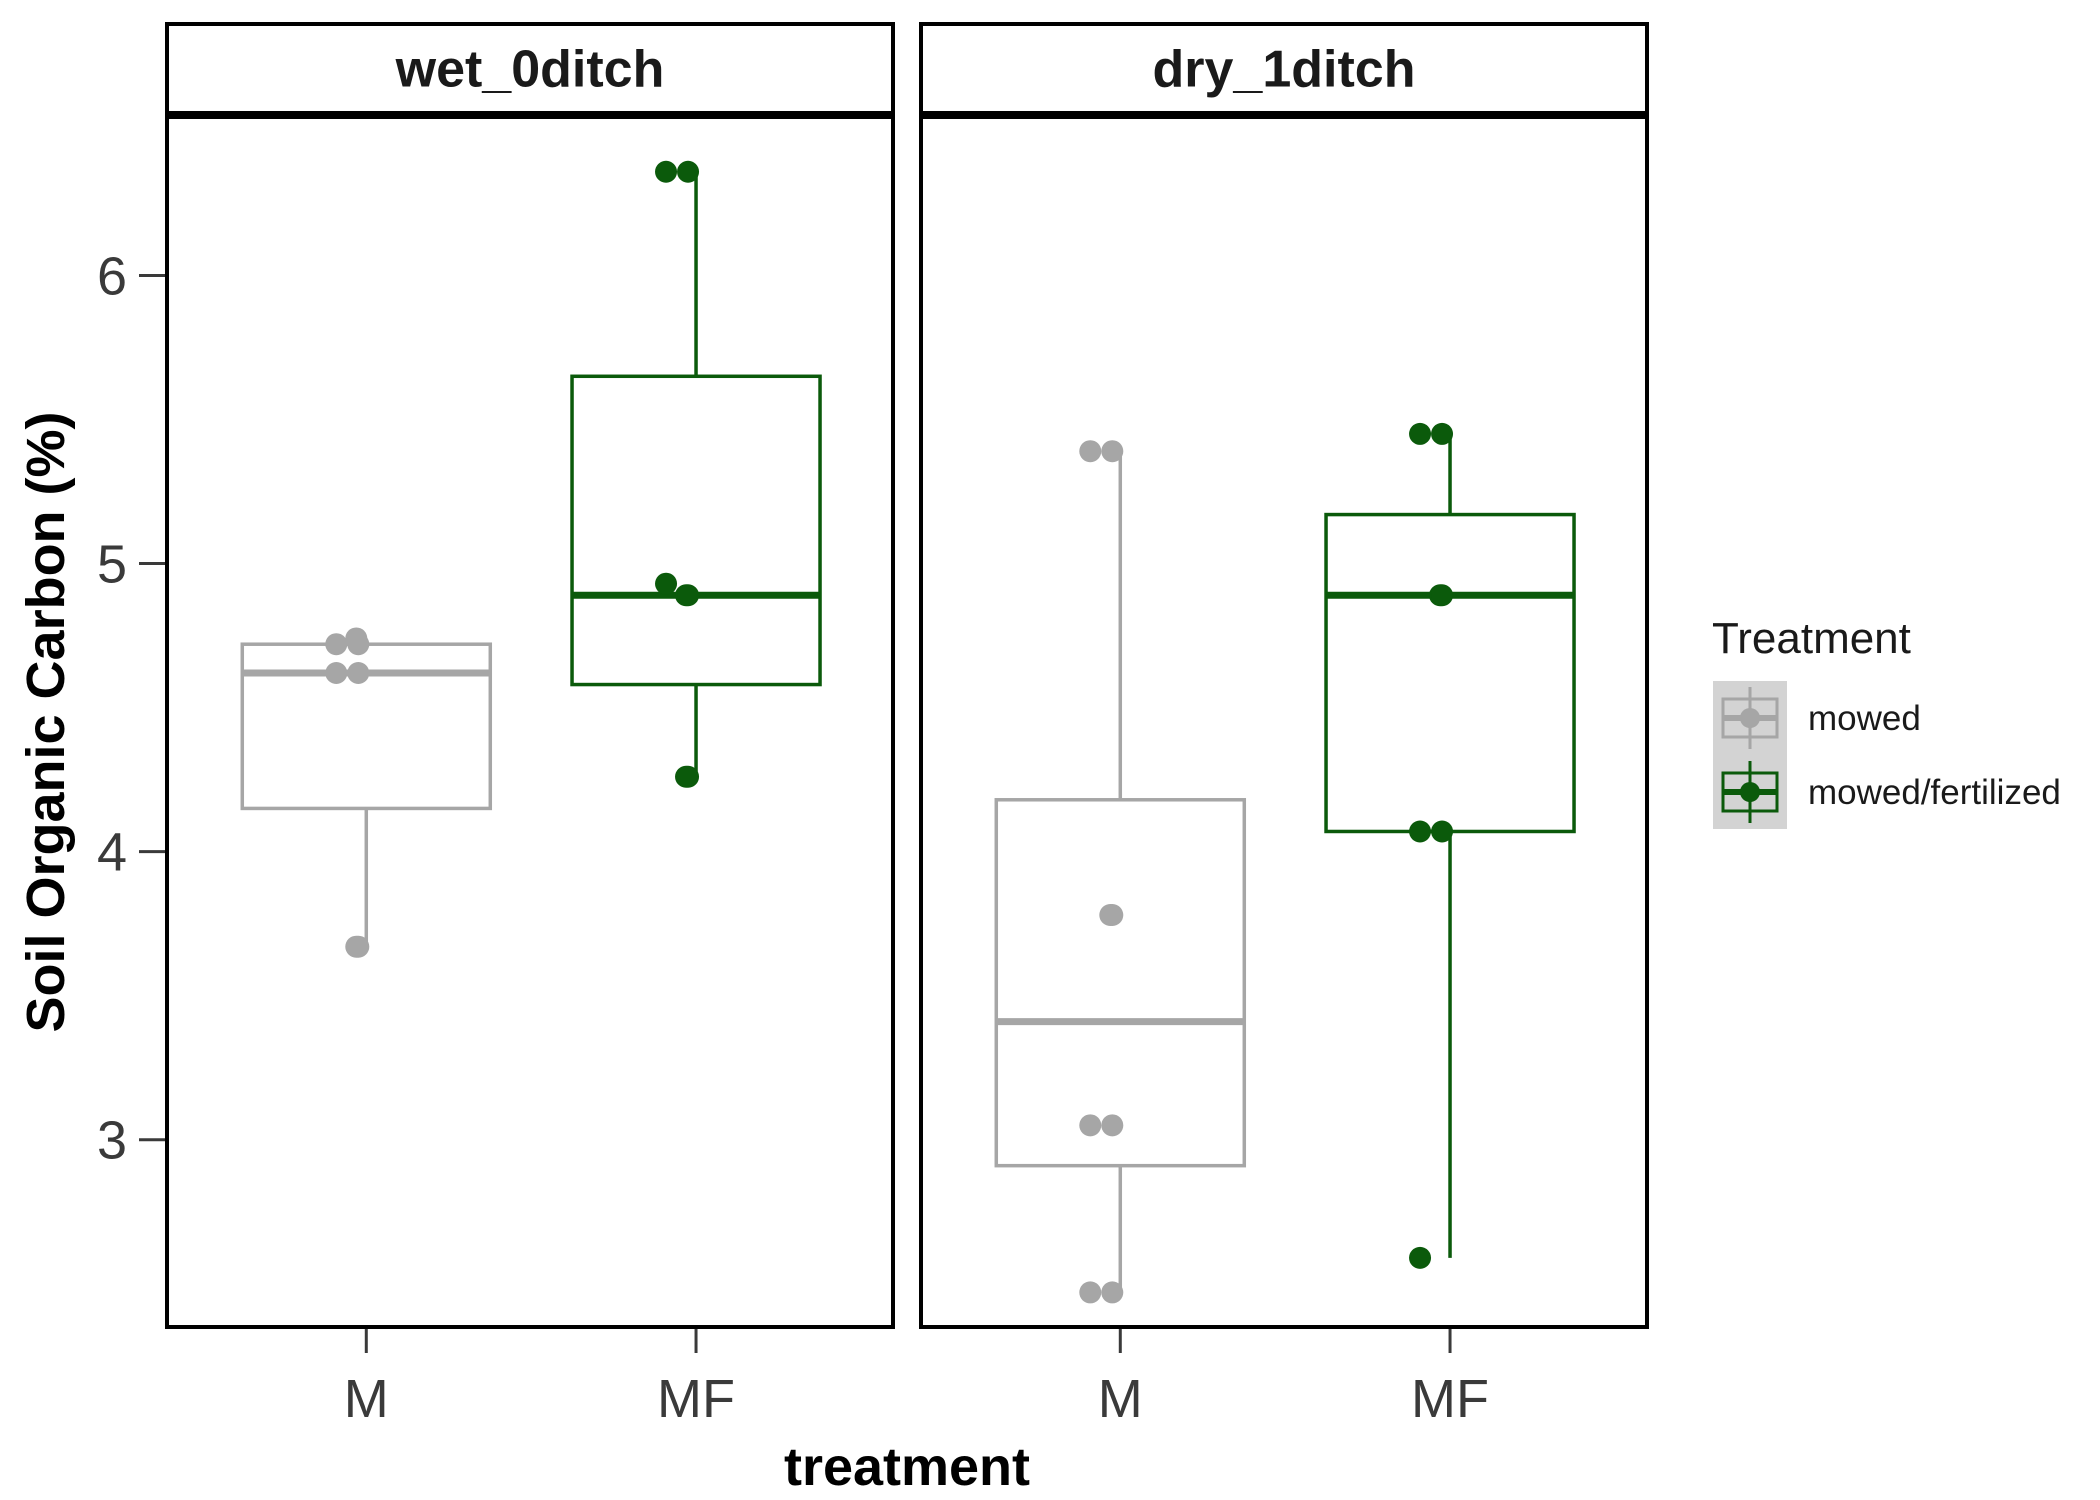  What do you see at coordinates (131, 708) in the screenshot?
I see `y-axis: 3 4 5 6` at bounding box center [131, 708].